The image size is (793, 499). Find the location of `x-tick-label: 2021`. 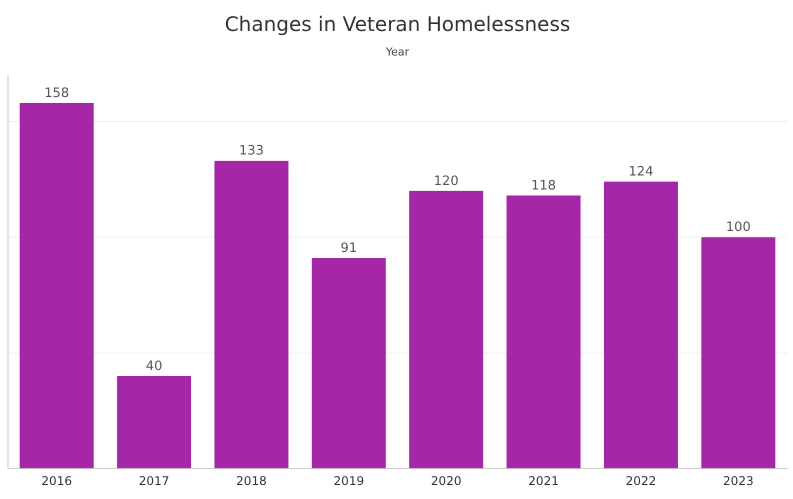

x-tick-label: 2021 is located at coordinates (543, 481).